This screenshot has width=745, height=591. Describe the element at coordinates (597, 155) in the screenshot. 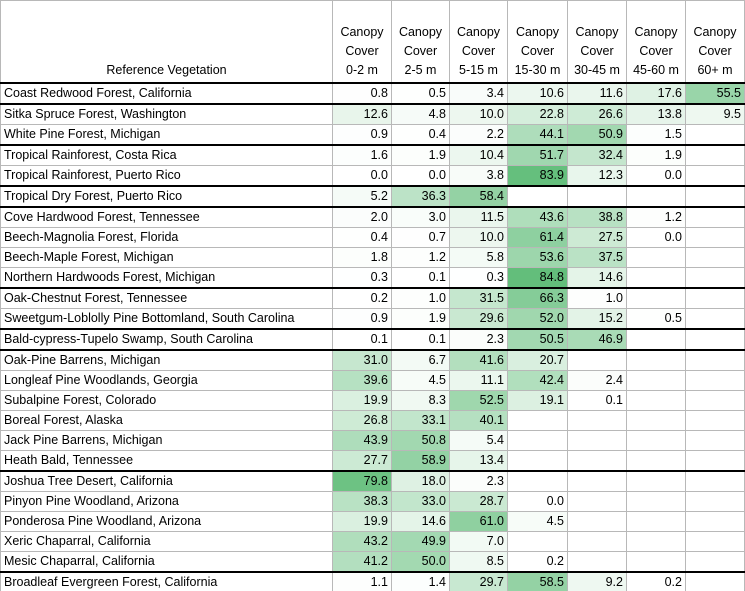

I see `cell-canopy-cover: 32.4` at that location.